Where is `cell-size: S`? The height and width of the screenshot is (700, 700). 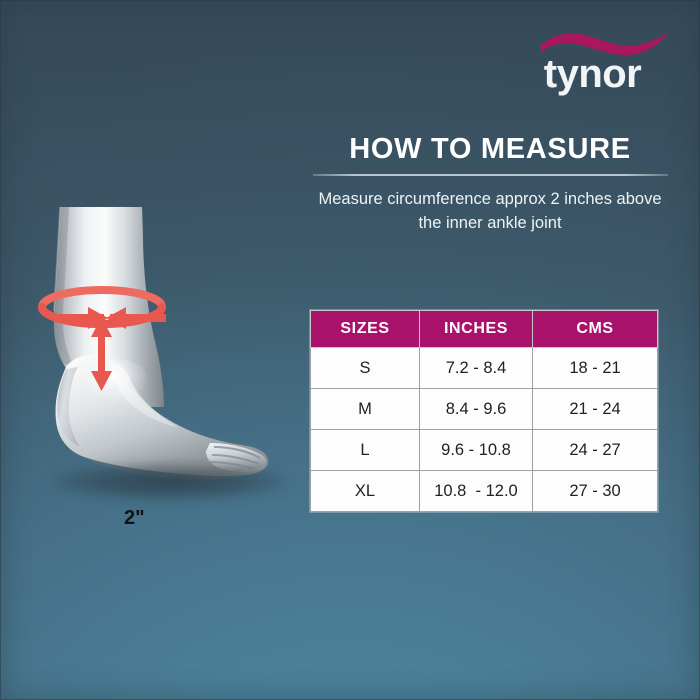
cell-size: S is located at coordinates (365, 368).